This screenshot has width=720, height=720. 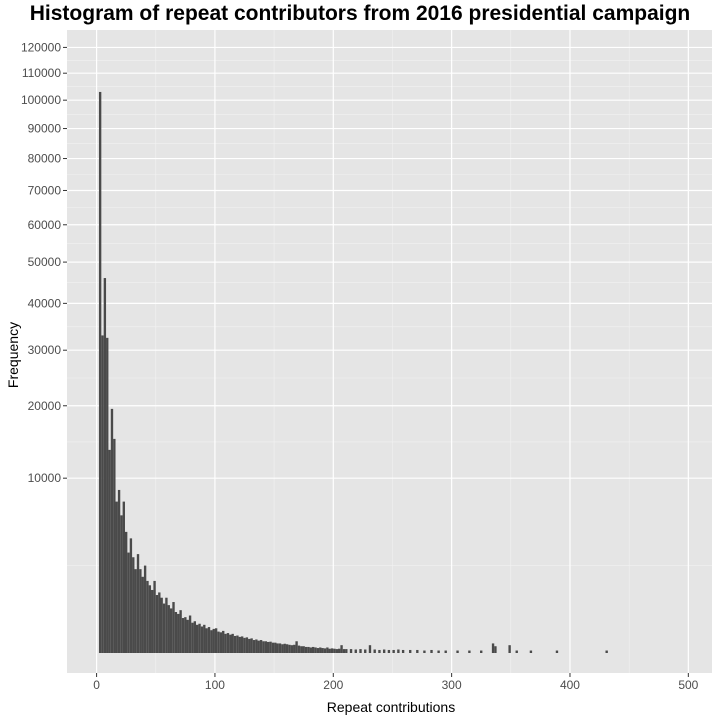 What do you see at coordinates (13, 355) in the screenshot?
I see `y-axis-label: Frequency` at bounding box center [13, 355].